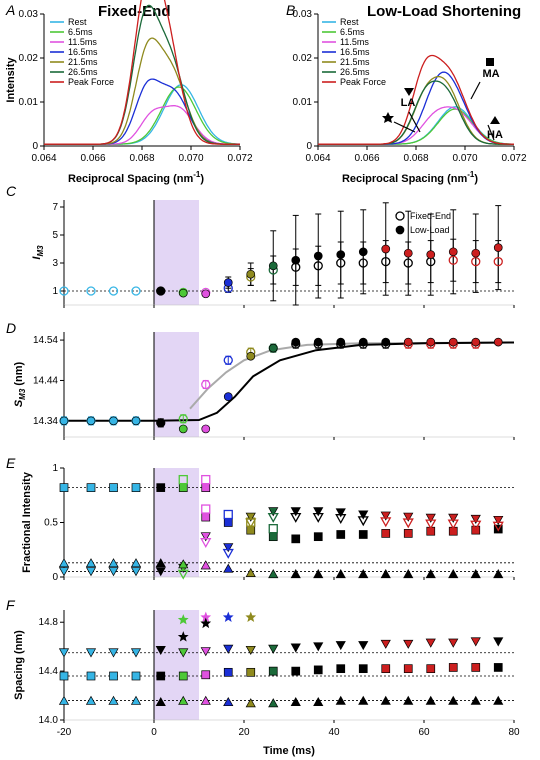 Image resolution: width=540 pixels, height=760 pixels. What do you see at coordinates (355, 72) in the screenshot?
I see `legend-label-B: 26.5ms` at bounding box center [355, 72].